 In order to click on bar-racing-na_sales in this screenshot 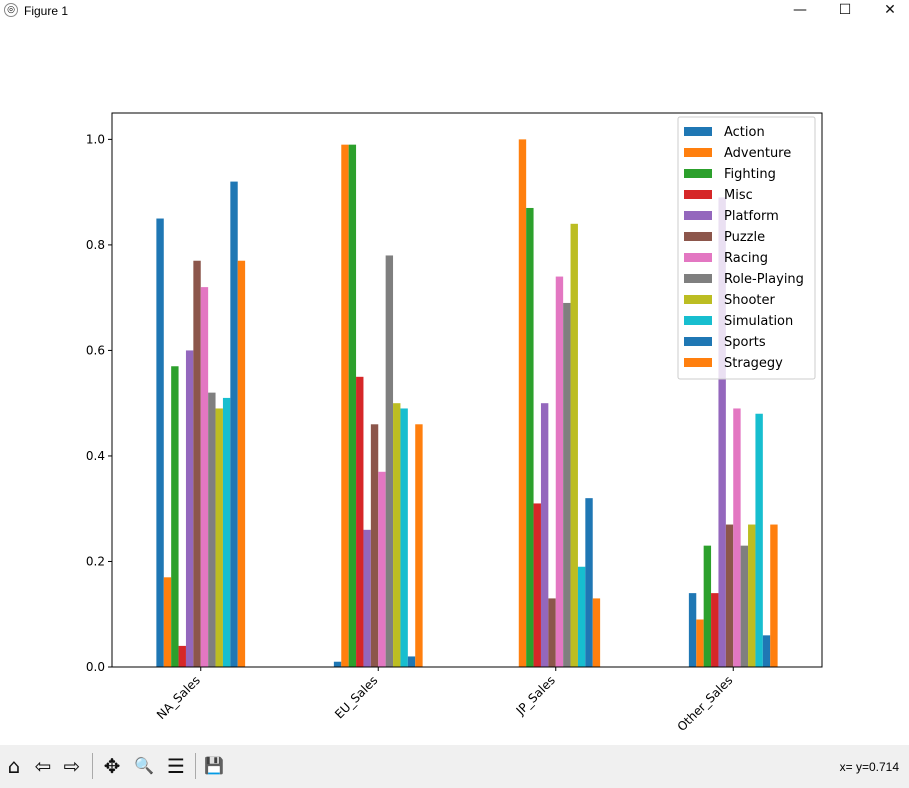, I will do `click(204, 477)`.